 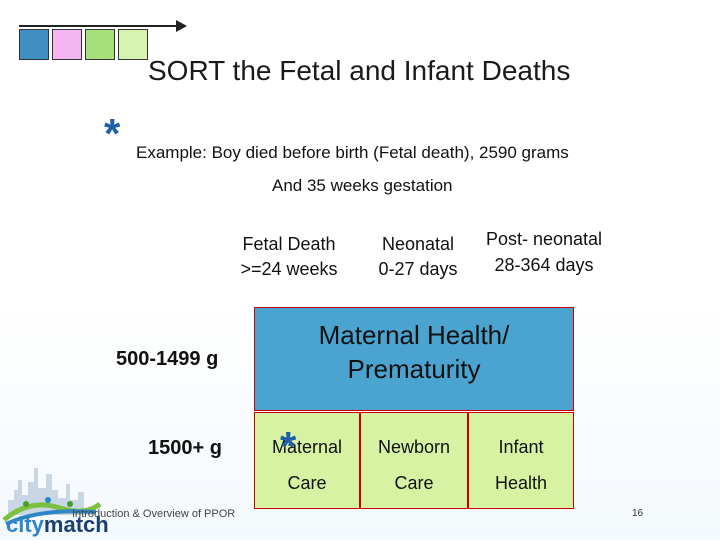 I want to click on maternal-care-box: Maternal Care, so click(x=307, y=460).